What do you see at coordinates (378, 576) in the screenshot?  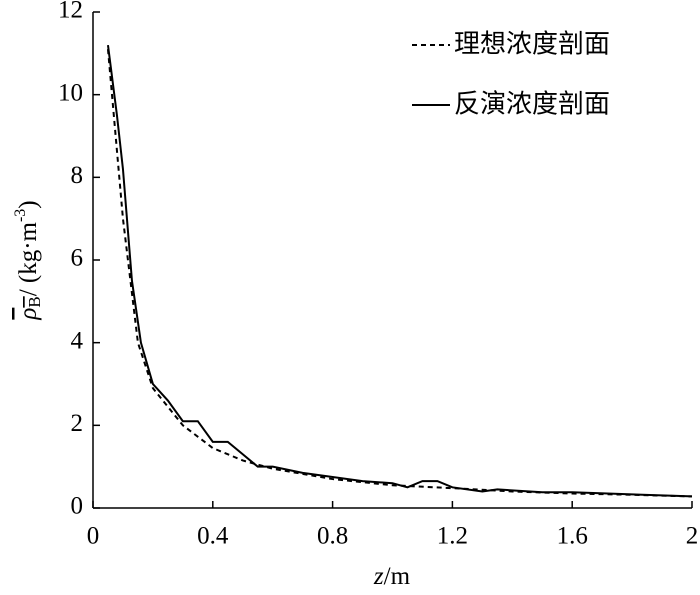 I see `x-label-var: z` at bounding box center [378, 576].